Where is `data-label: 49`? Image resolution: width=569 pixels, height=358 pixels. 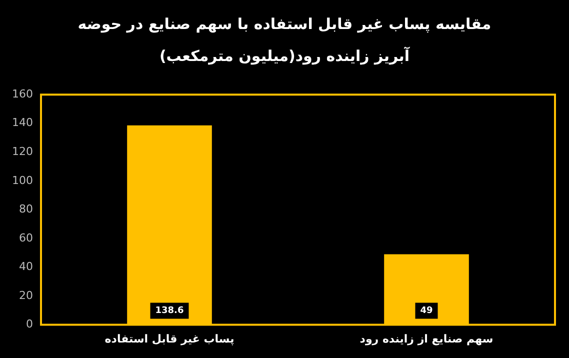
data-label: 49 is located at coordinates (426, 311).